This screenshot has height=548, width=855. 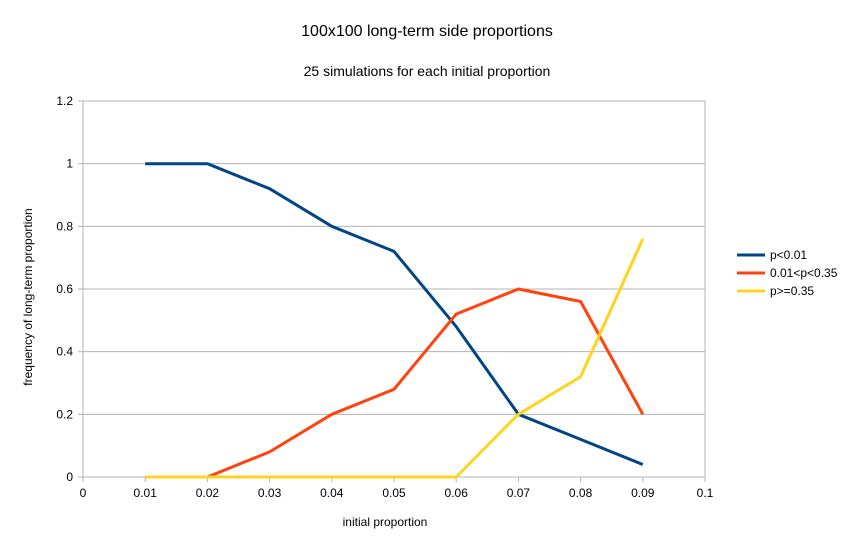 I want to click on y-tick-label: 0.6, so click(x=64, y=289).